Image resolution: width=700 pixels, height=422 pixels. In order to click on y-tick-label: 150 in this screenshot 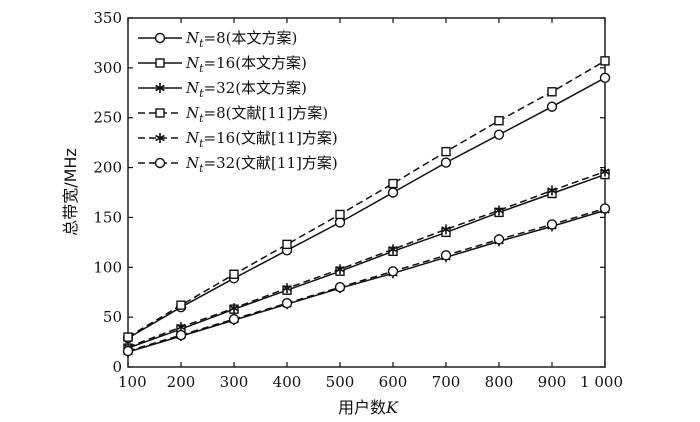, I will do `click(107, 217)`.